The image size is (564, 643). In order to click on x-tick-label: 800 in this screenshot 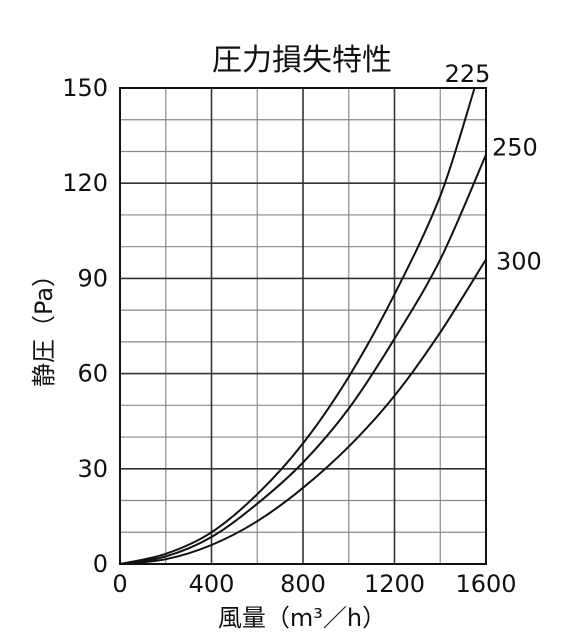, I will do `click(303, 584)`.